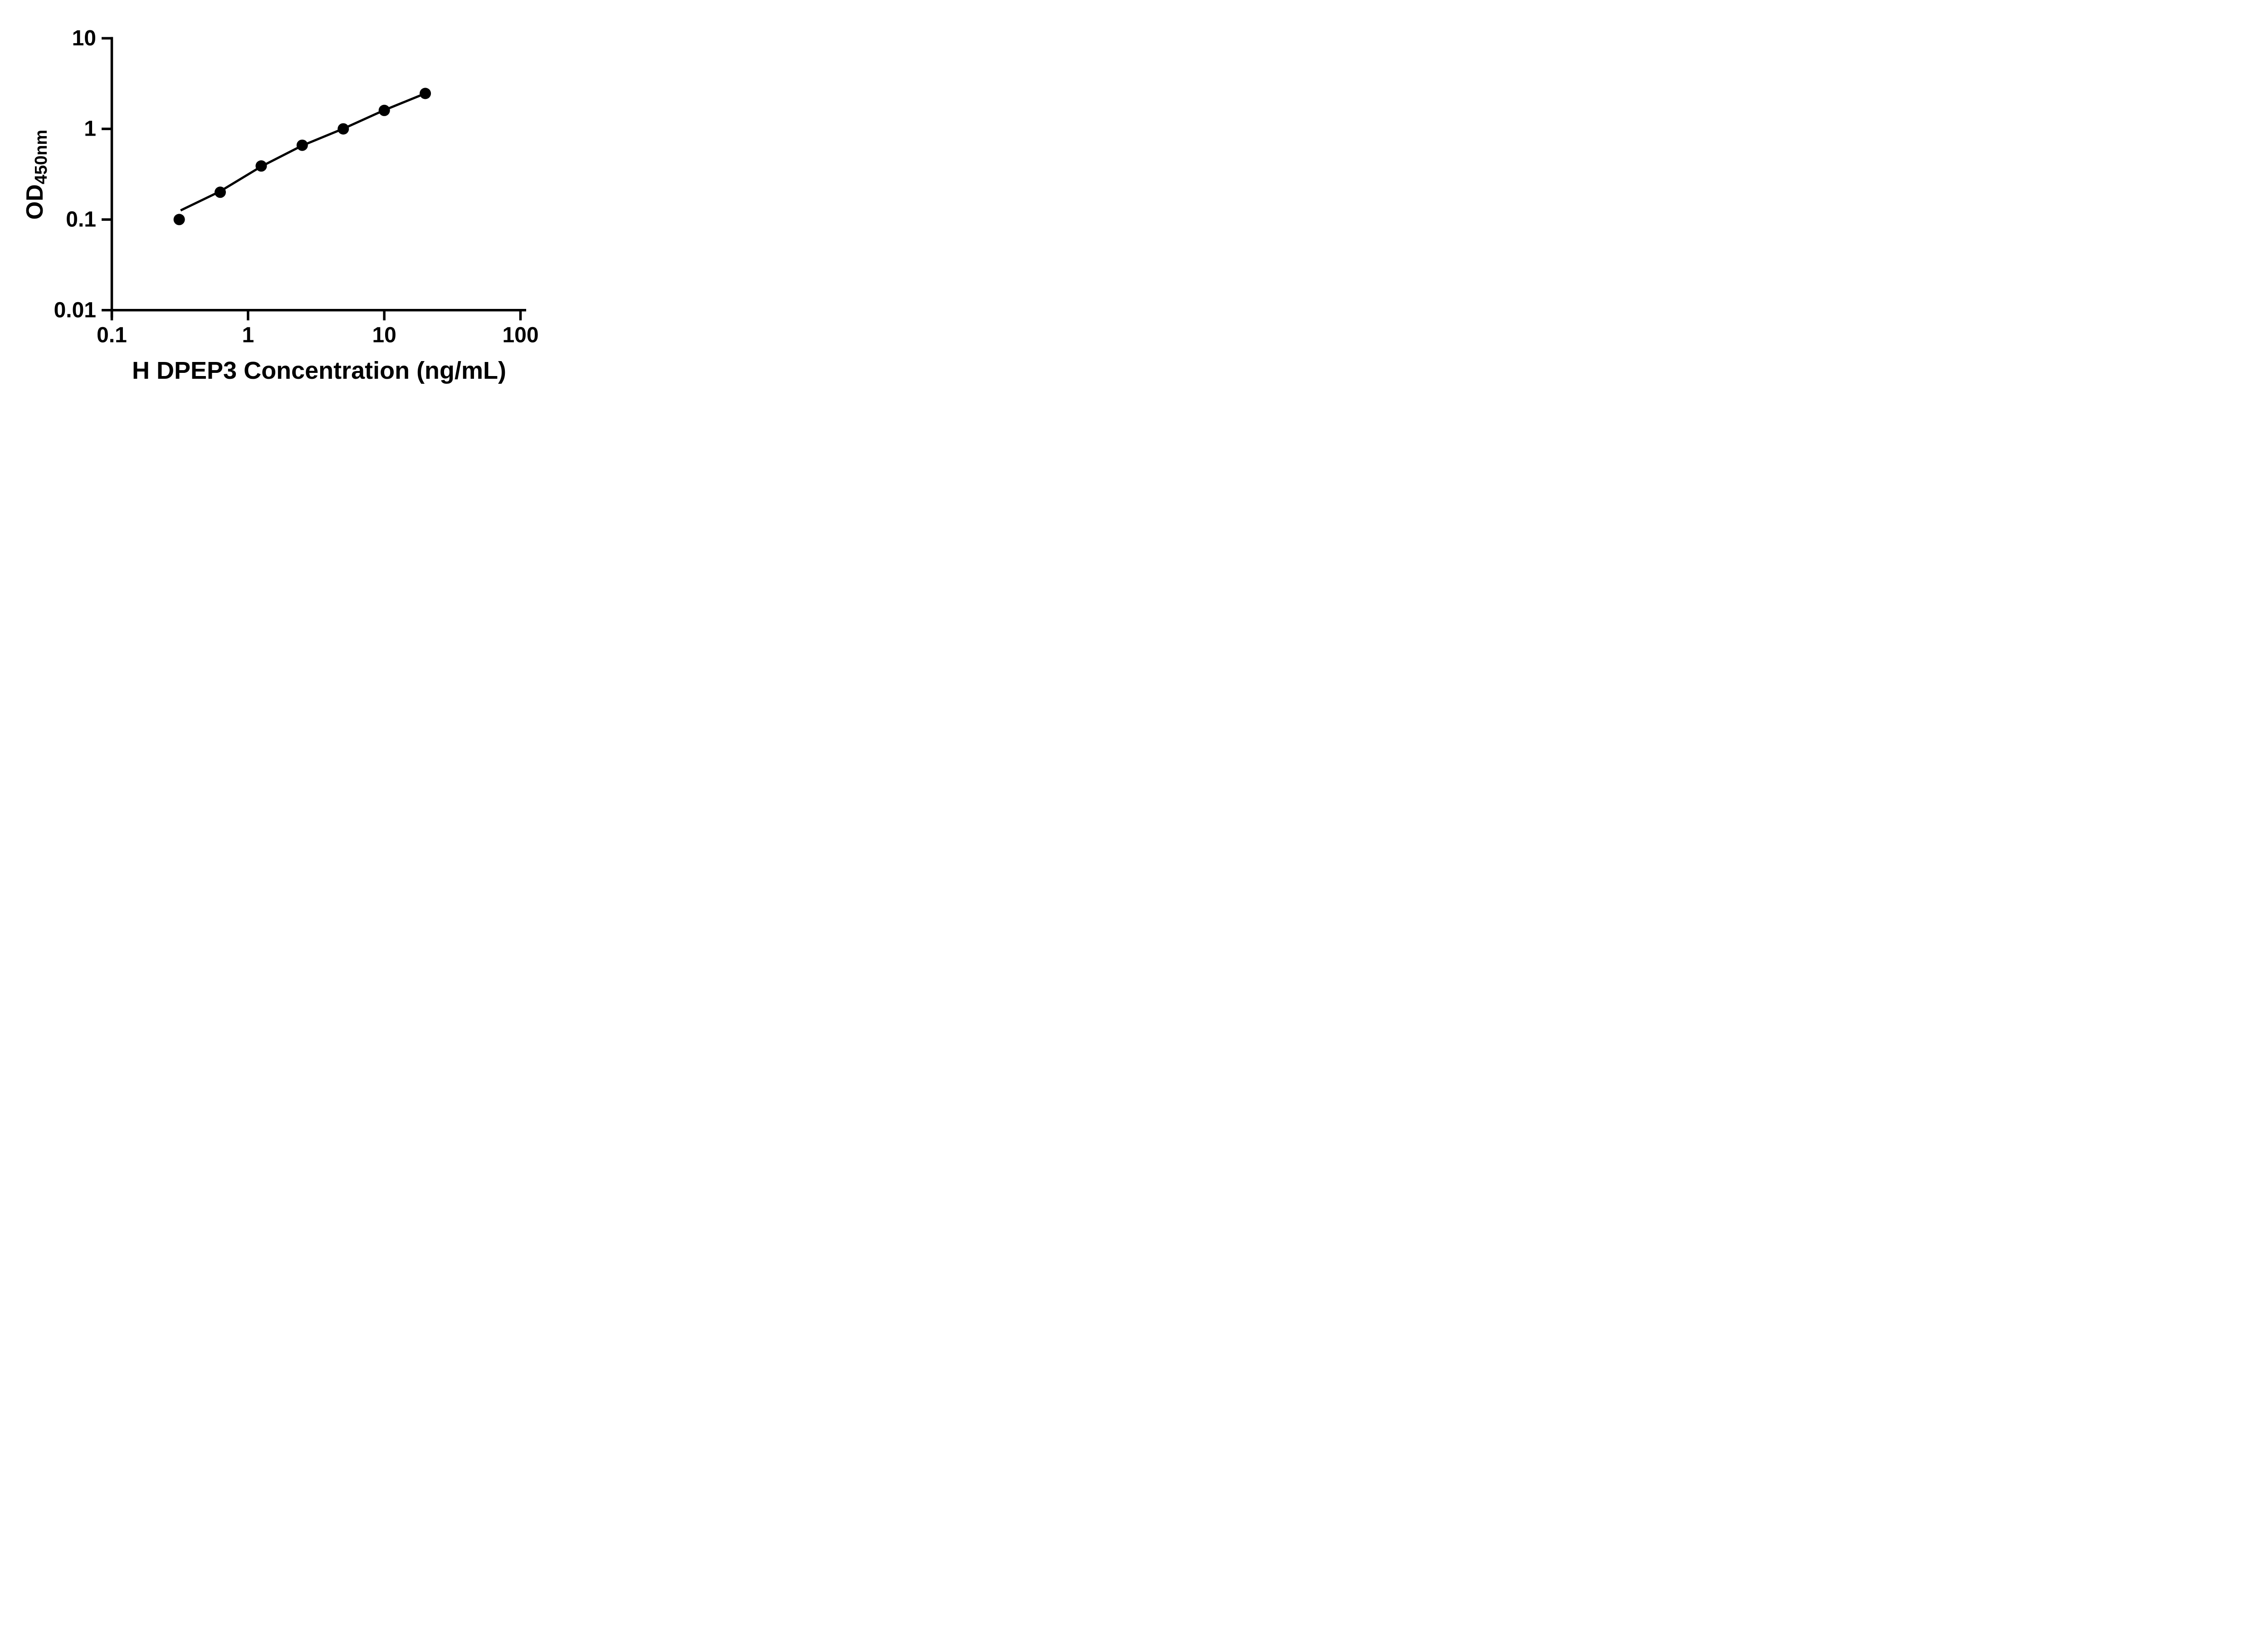 The height and width of the screenshot is (1633, 2268). What do you see at coordinates (84, 38) in the screenshot?
I see `y-tick-label: 10` at bounding box center [84, 38].